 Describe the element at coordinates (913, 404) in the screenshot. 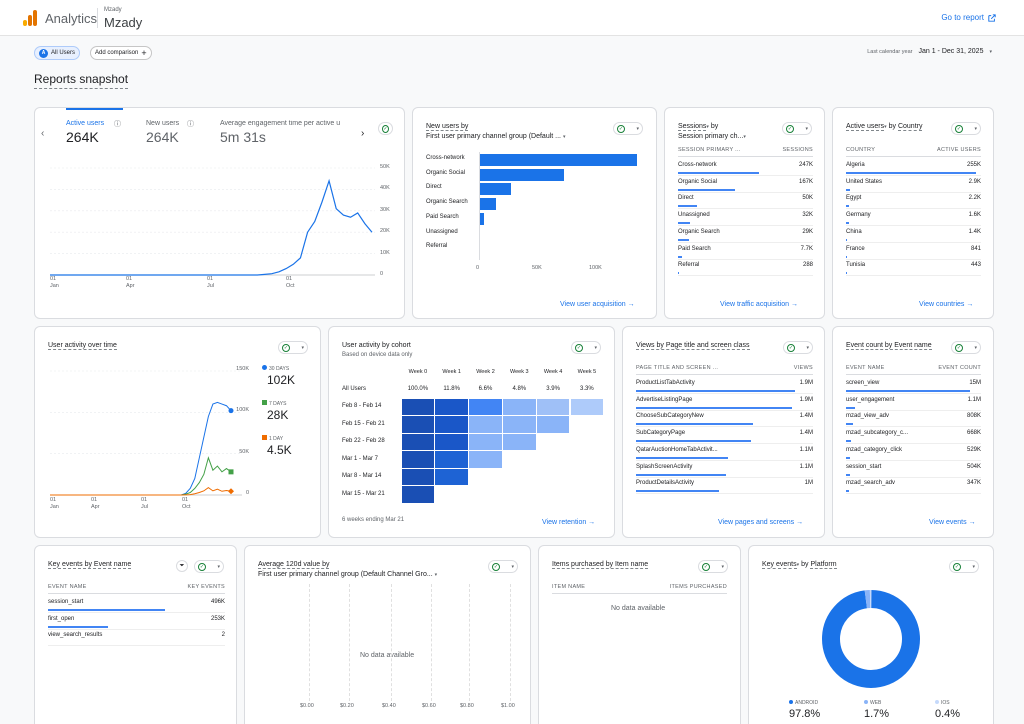

I see `table-row: user_engagement 1.1M` at that location.